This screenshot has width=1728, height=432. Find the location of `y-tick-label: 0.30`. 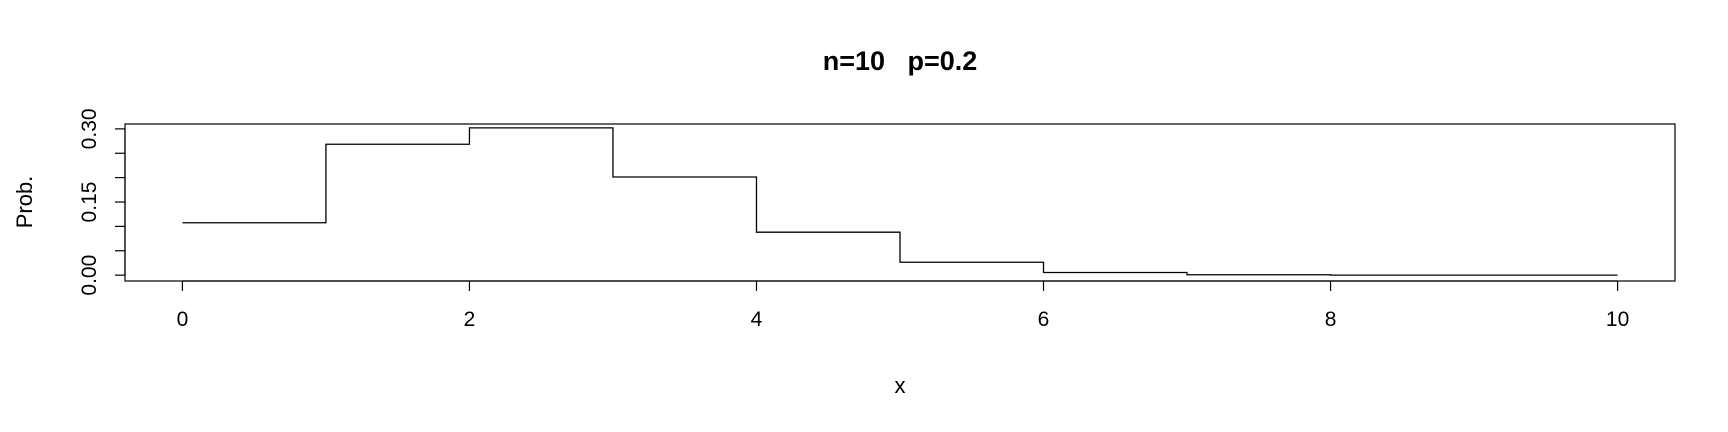

y-tick-label: 0.30 is located at coordinates (89, 128).